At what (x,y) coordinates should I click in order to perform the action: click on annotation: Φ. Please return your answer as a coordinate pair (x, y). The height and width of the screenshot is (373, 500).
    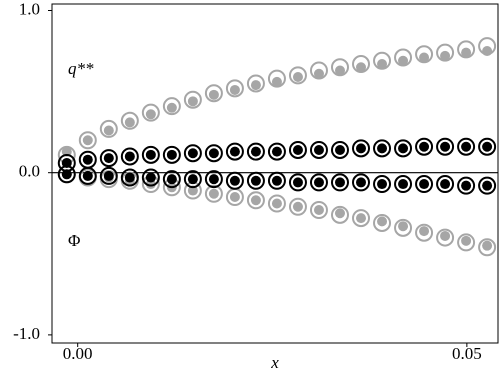
    Looking at the image, I should click on (74, 240).